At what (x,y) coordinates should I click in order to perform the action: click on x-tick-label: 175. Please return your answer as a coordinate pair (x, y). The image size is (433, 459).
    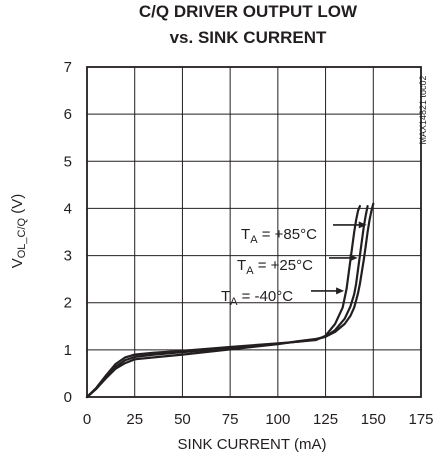
    Looking at the image, I should click on (420, 419).